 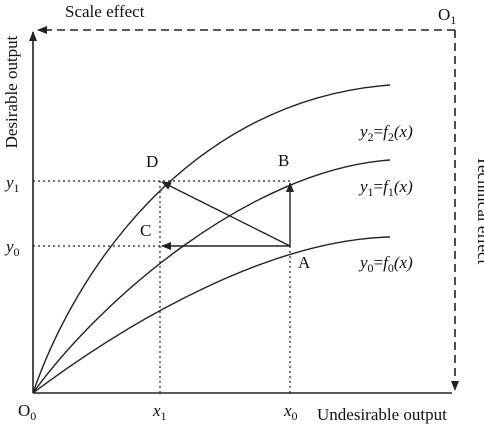 What do you see at coordinates (226, 214) in the screenshot?
I see `arrow-a-d` at bounding box center [226, 214].